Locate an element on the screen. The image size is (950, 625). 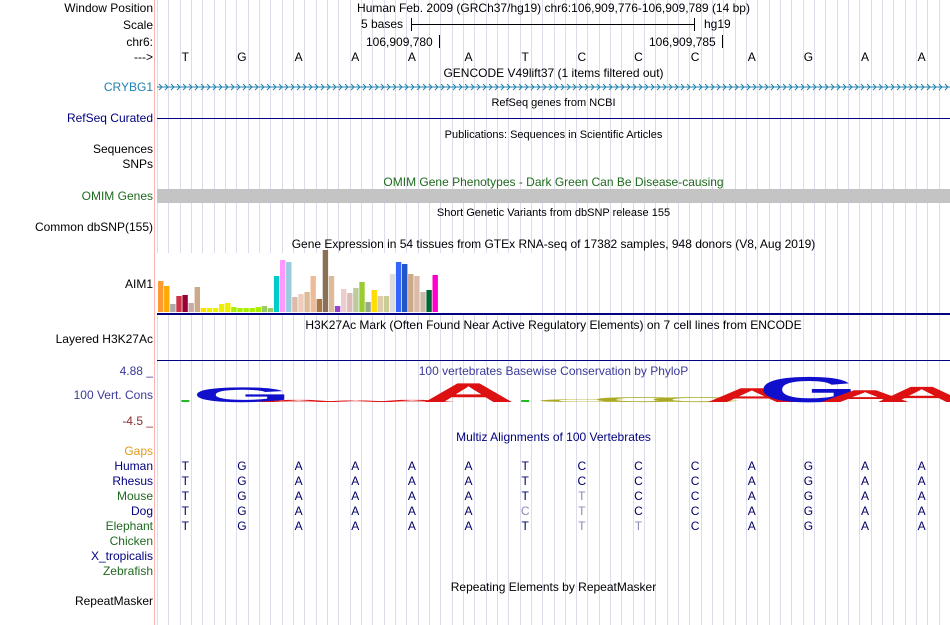
phylop-track-label: 100 Vert. Cons is located at coordinates (113, 395).